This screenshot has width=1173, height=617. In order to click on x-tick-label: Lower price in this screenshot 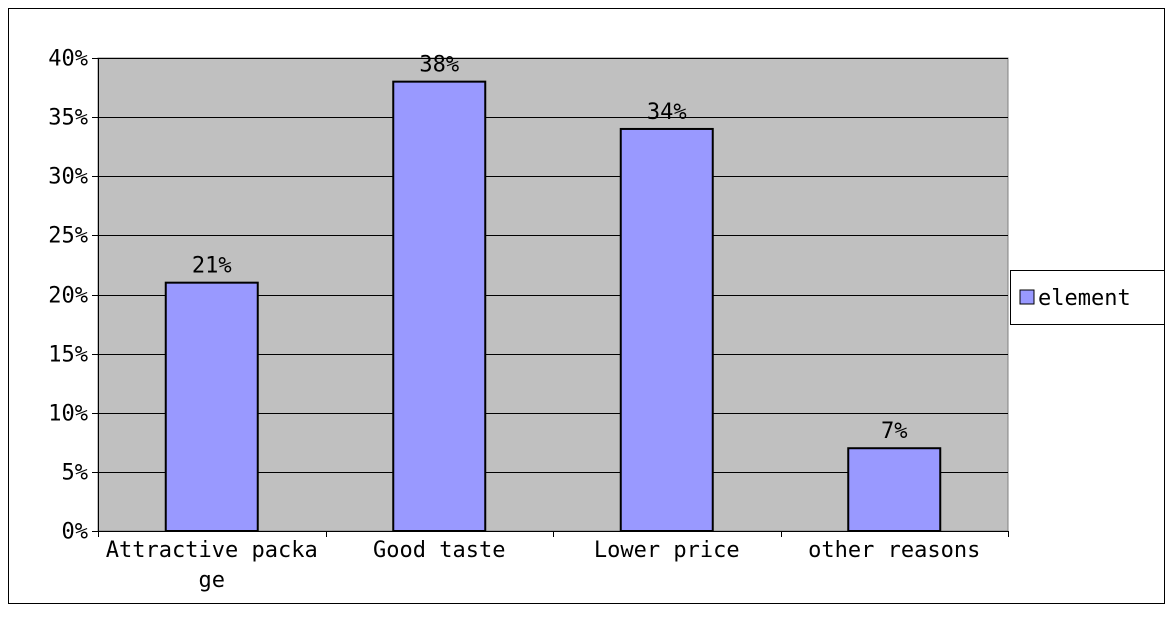, I will do `click(667, 550)`.